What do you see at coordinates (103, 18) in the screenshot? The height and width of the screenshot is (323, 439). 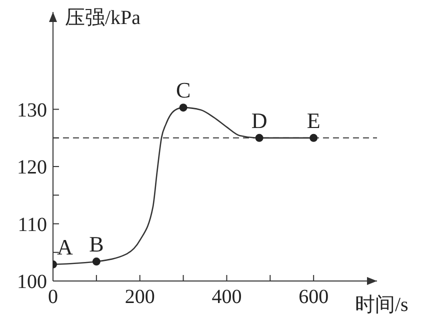 I see `y-axis-title: 压强/kPa` at bounding box center [103, 18].